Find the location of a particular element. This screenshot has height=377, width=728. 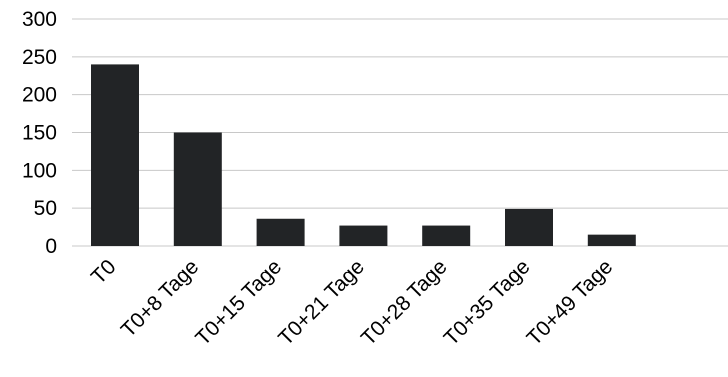

y-axis-tick-labels: 0 50 100 150 200 250 300 is located at coordinates (39, 133).